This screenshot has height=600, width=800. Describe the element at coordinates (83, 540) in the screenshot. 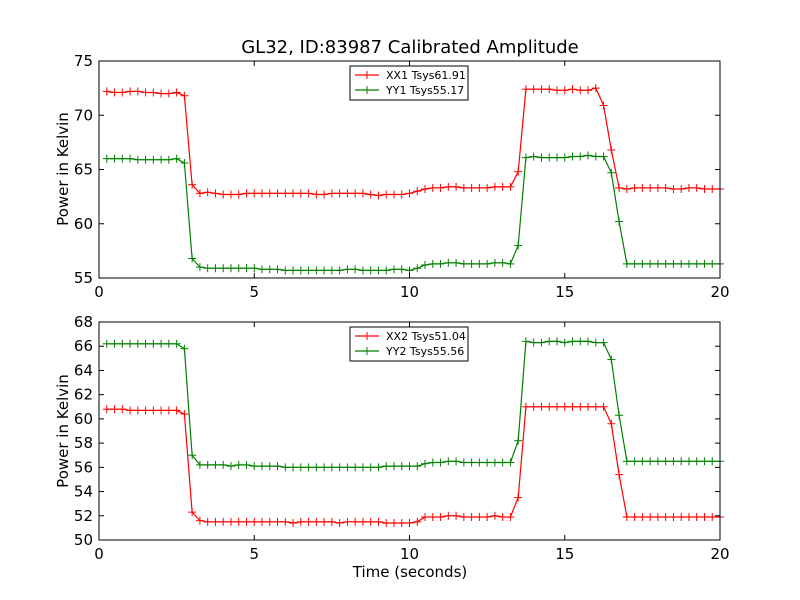

I see `y-tick-label-bottom: 50` at that location.